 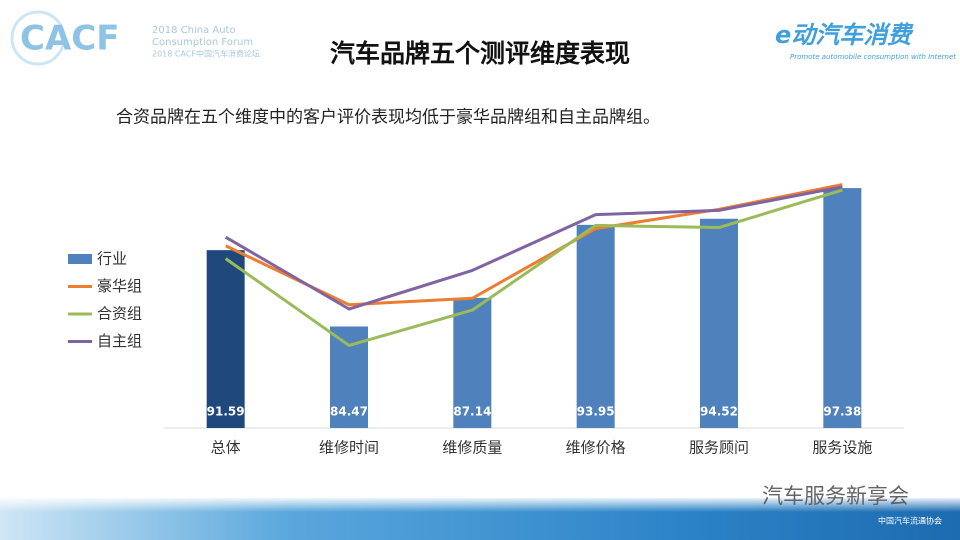 I want to click on legend-label: 行业, so click(x=112, y=259).